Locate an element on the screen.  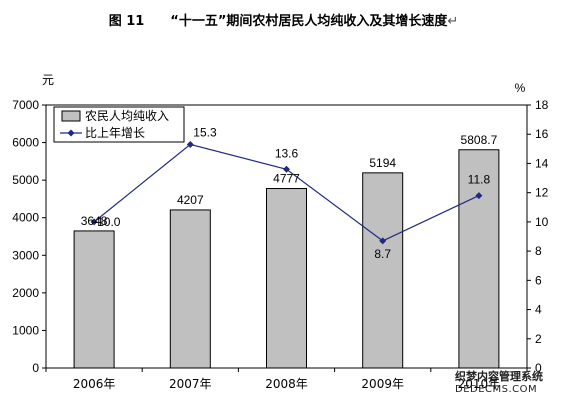
bar-value-label: 4207 is located at coordinates (190, 200).